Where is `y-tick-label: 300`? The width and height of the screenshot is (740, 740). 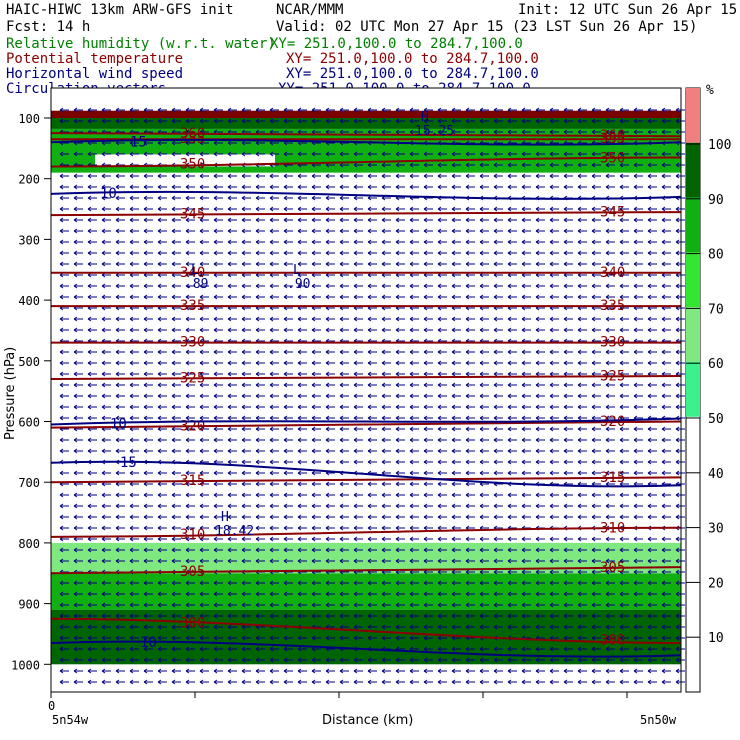
y-tick-label: 300 is located at coordinates (29, 240).